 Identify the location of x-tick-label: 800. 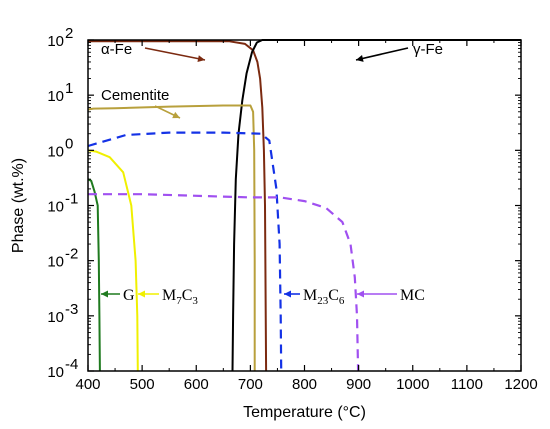
(304, 384).